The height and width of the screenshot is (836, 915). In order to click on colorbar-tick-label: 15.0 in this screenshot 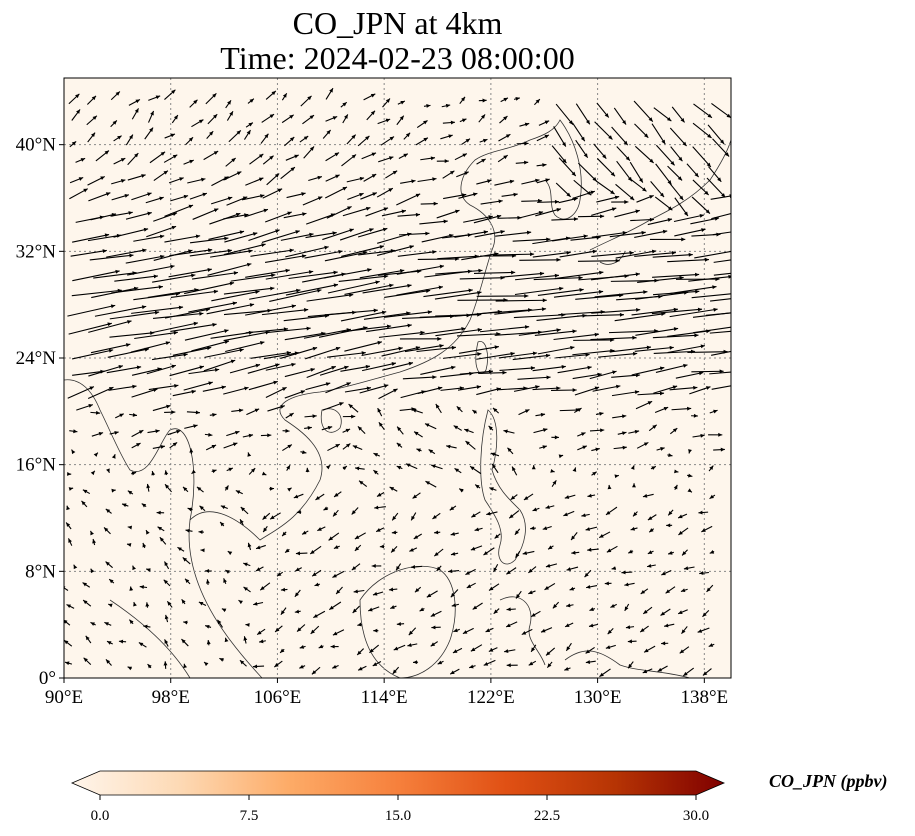, I will do `click(398, 816)`.